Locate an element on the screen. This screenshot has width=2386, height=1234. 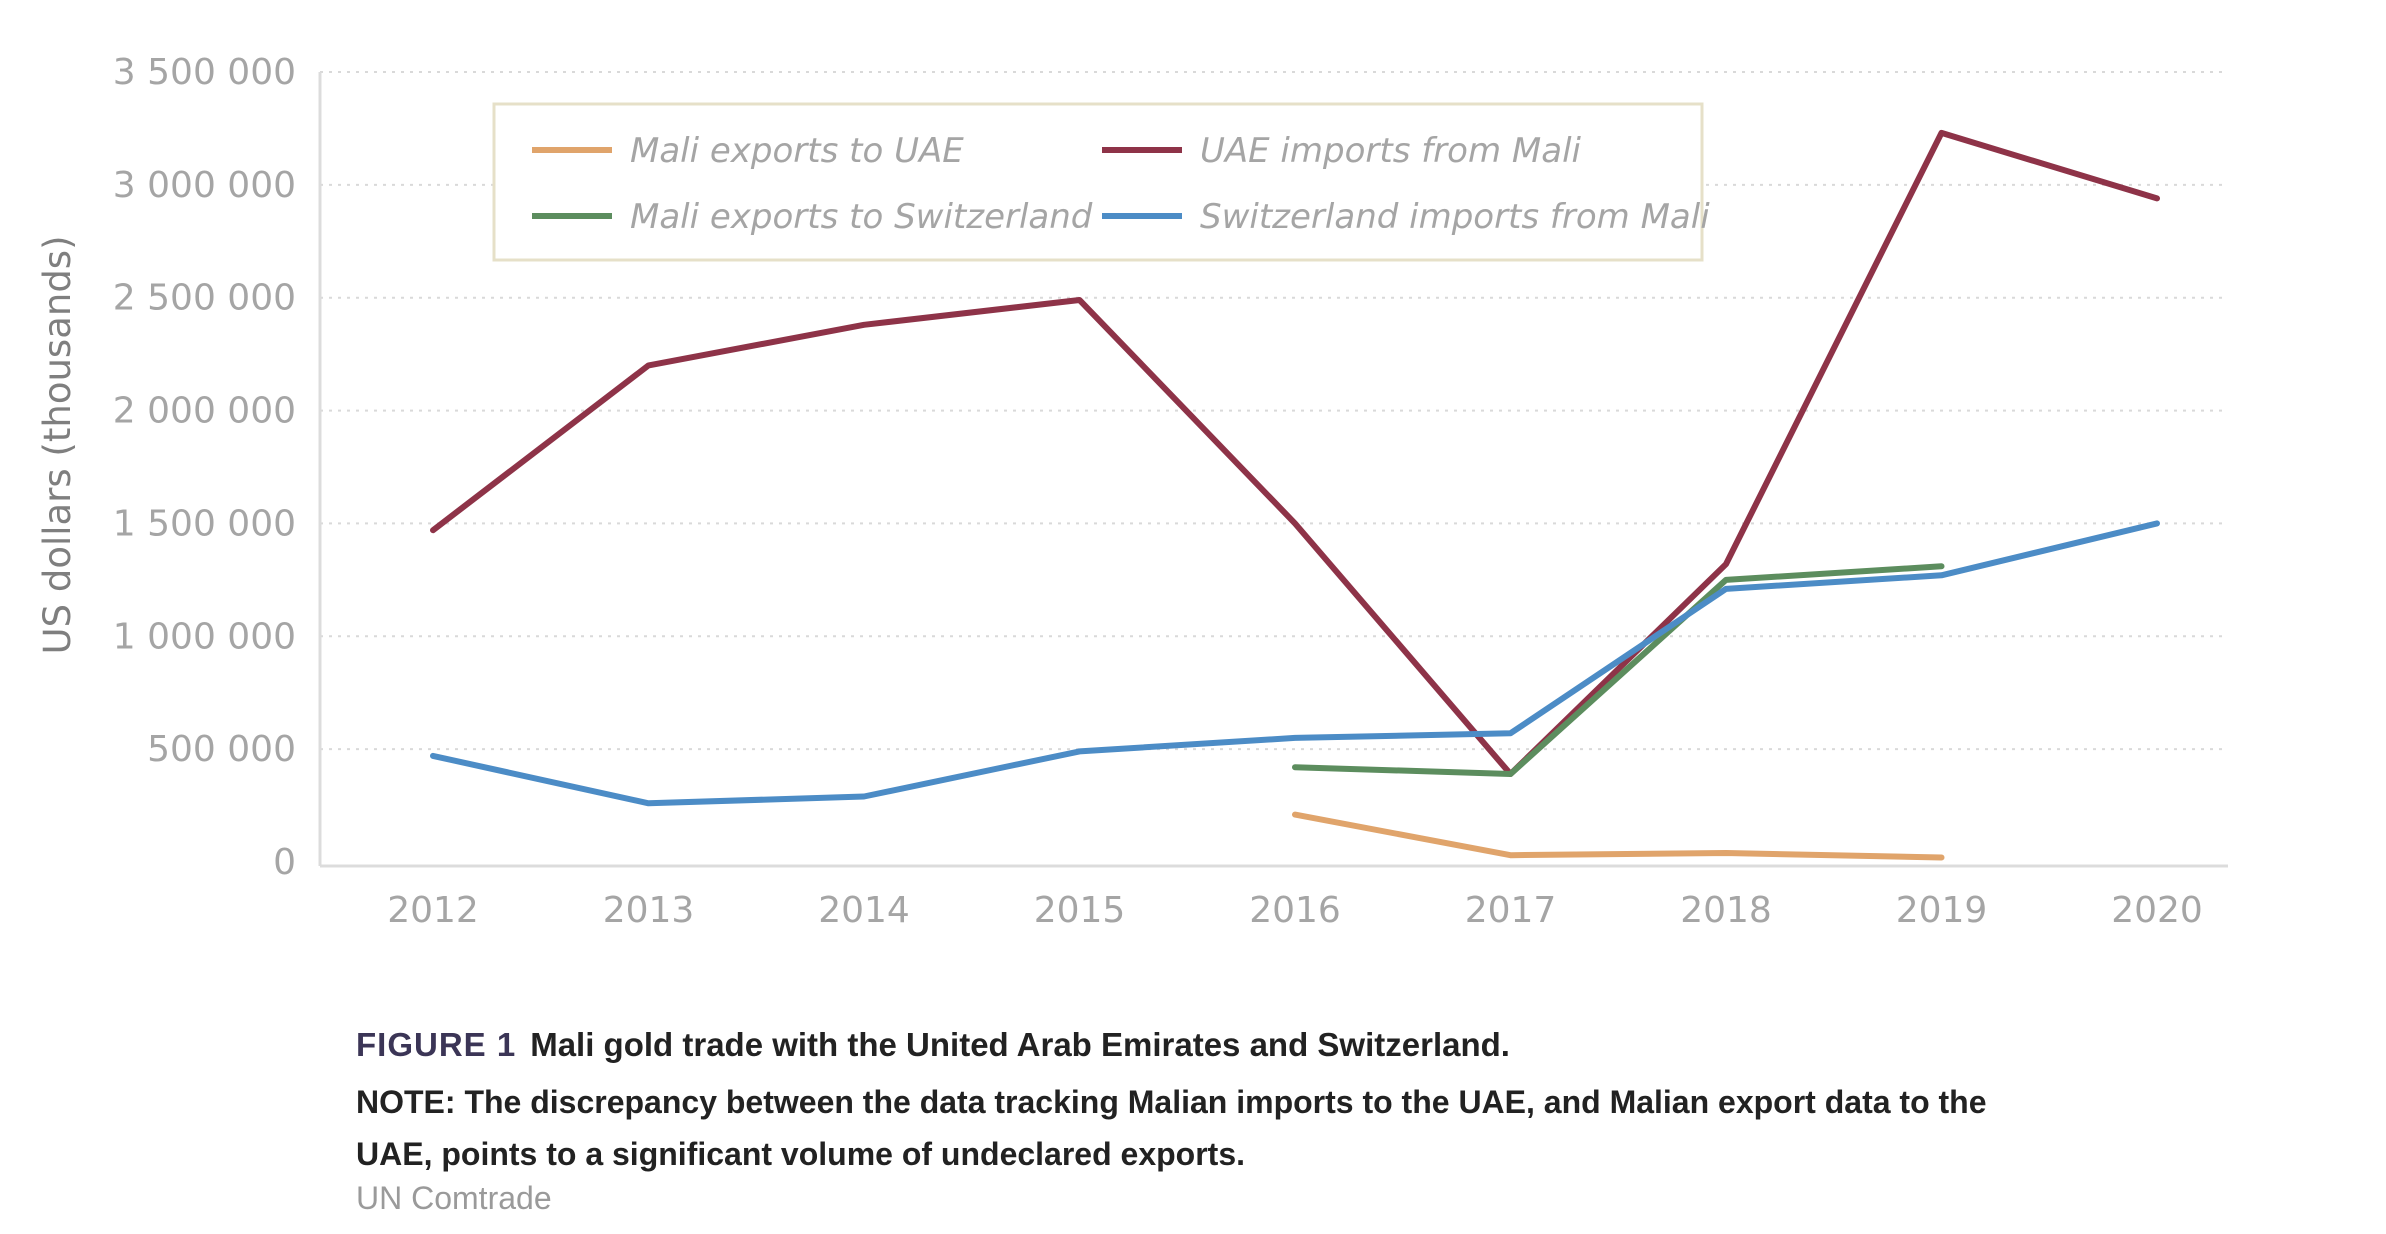
figure-label: FIGURE 1 is located at coordinates (436, 1044).